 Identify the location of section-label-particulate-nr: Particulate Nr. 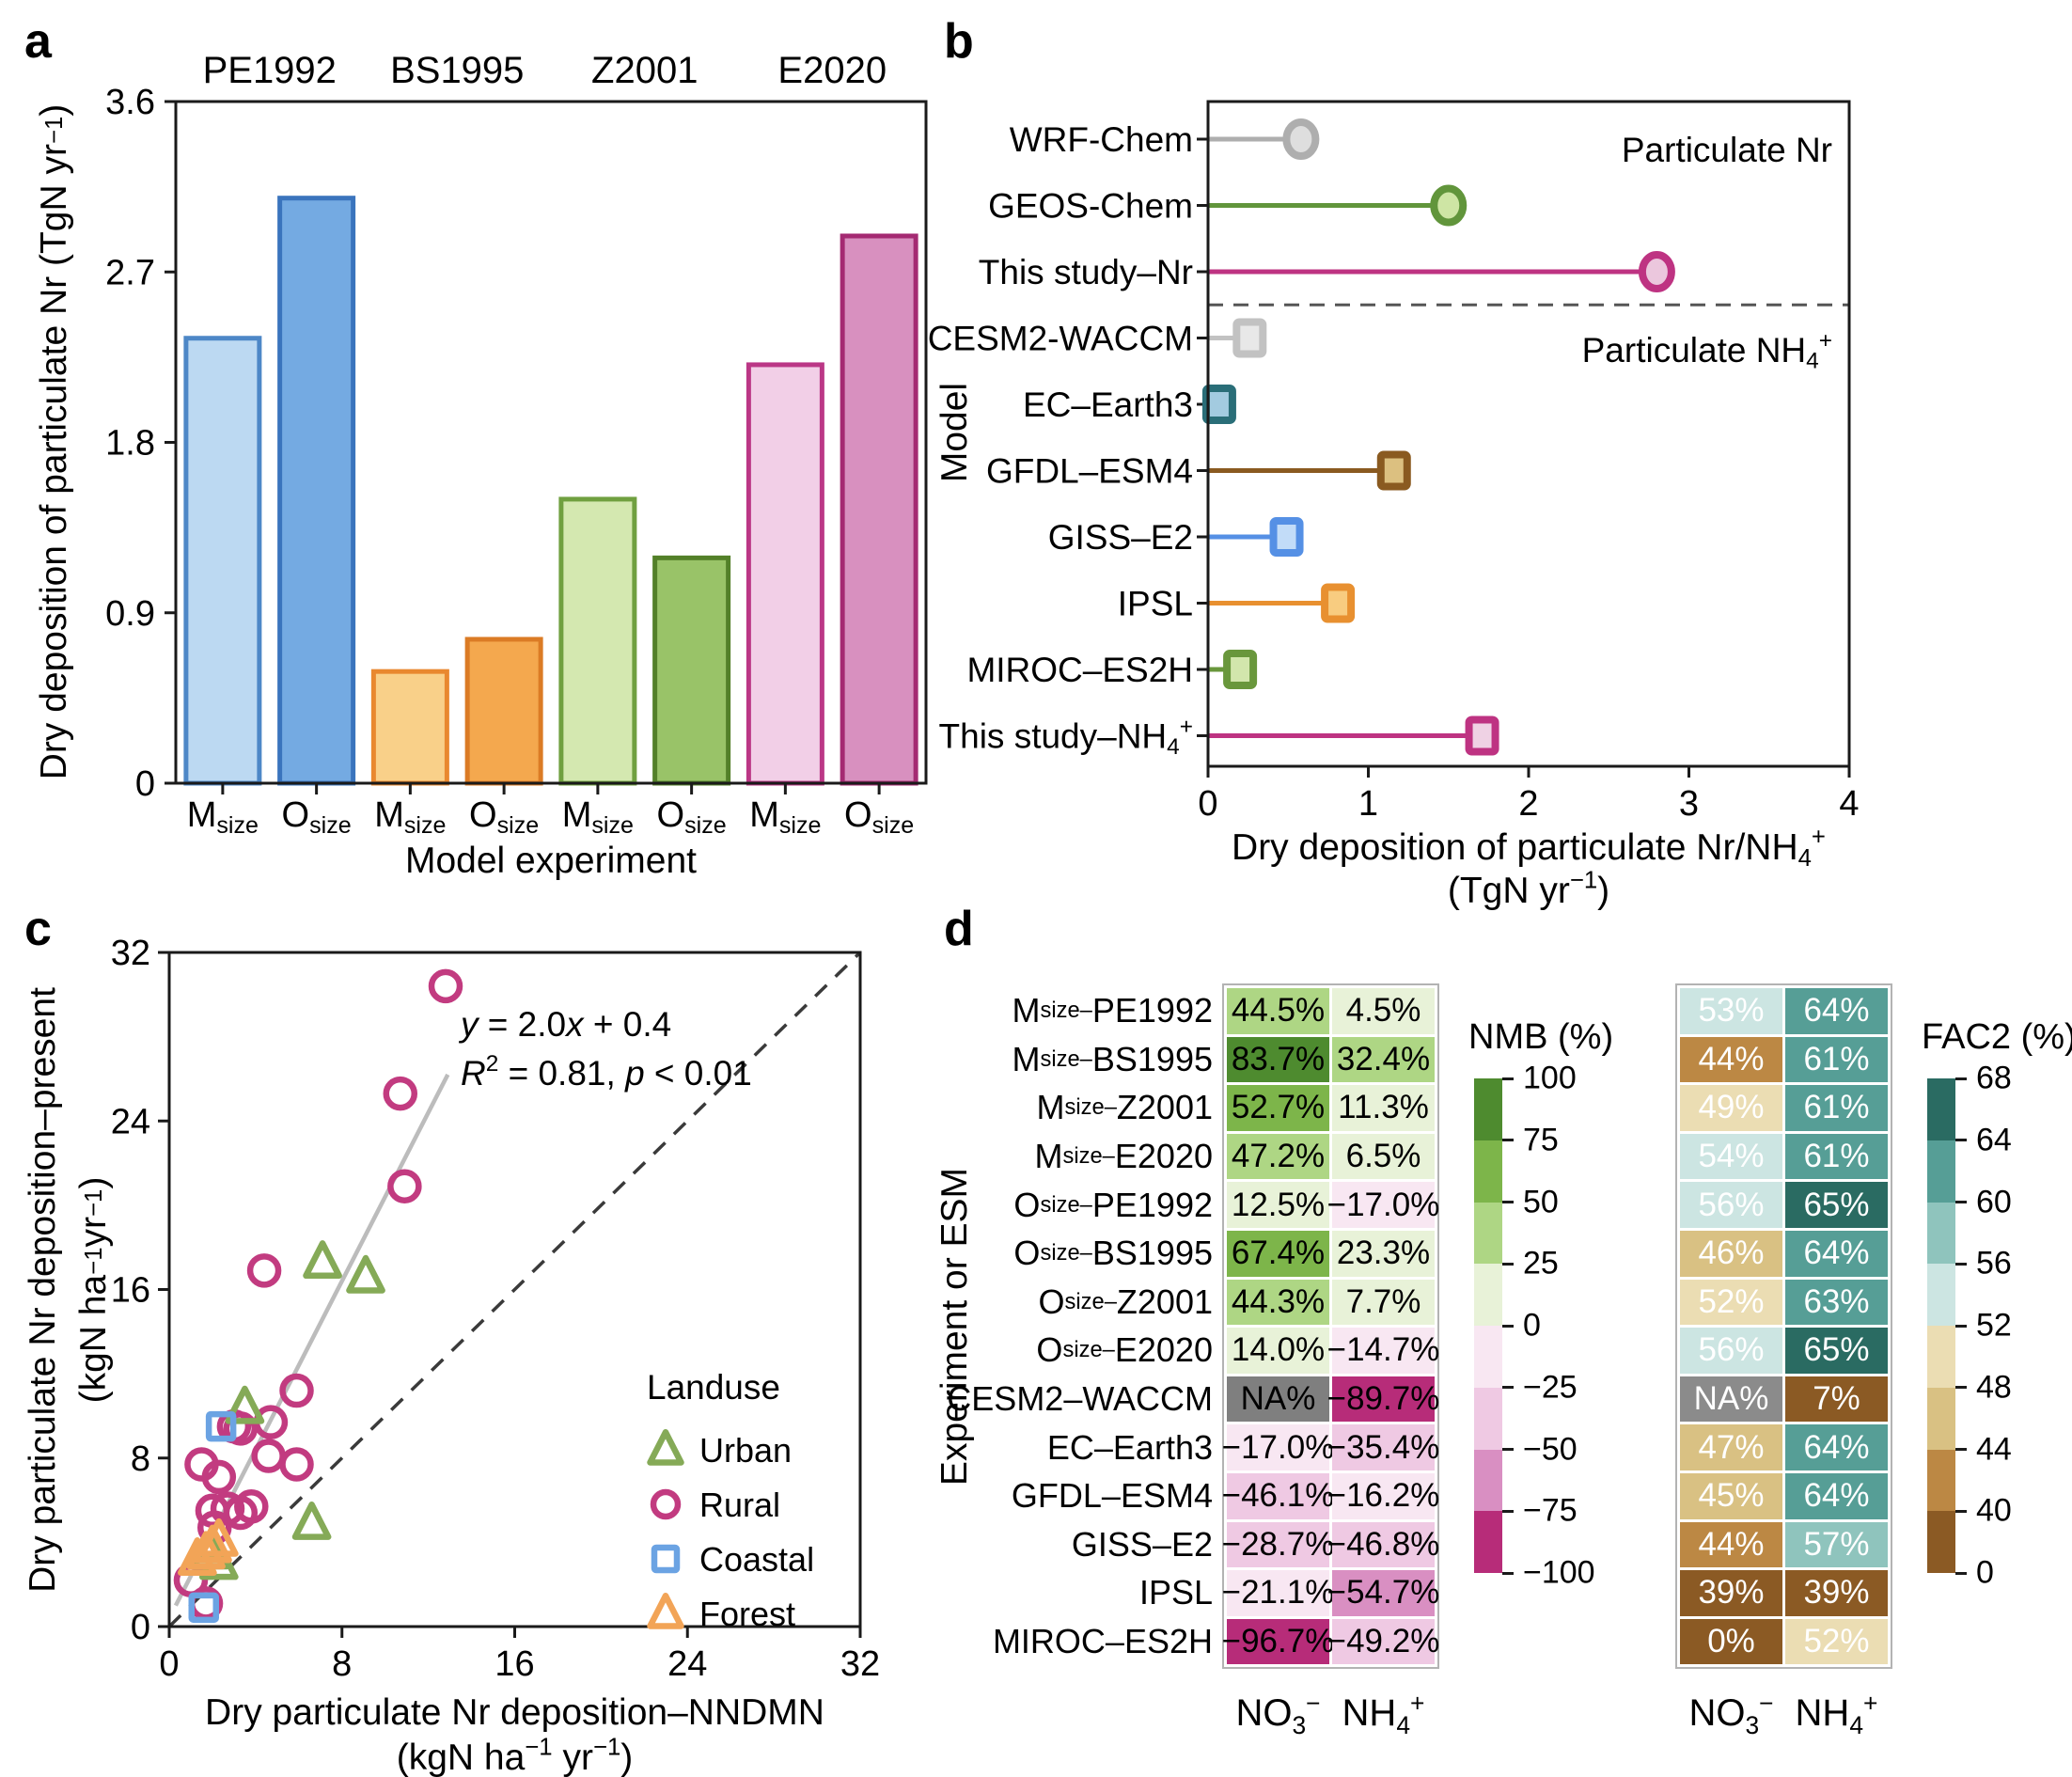
(1727, 150).